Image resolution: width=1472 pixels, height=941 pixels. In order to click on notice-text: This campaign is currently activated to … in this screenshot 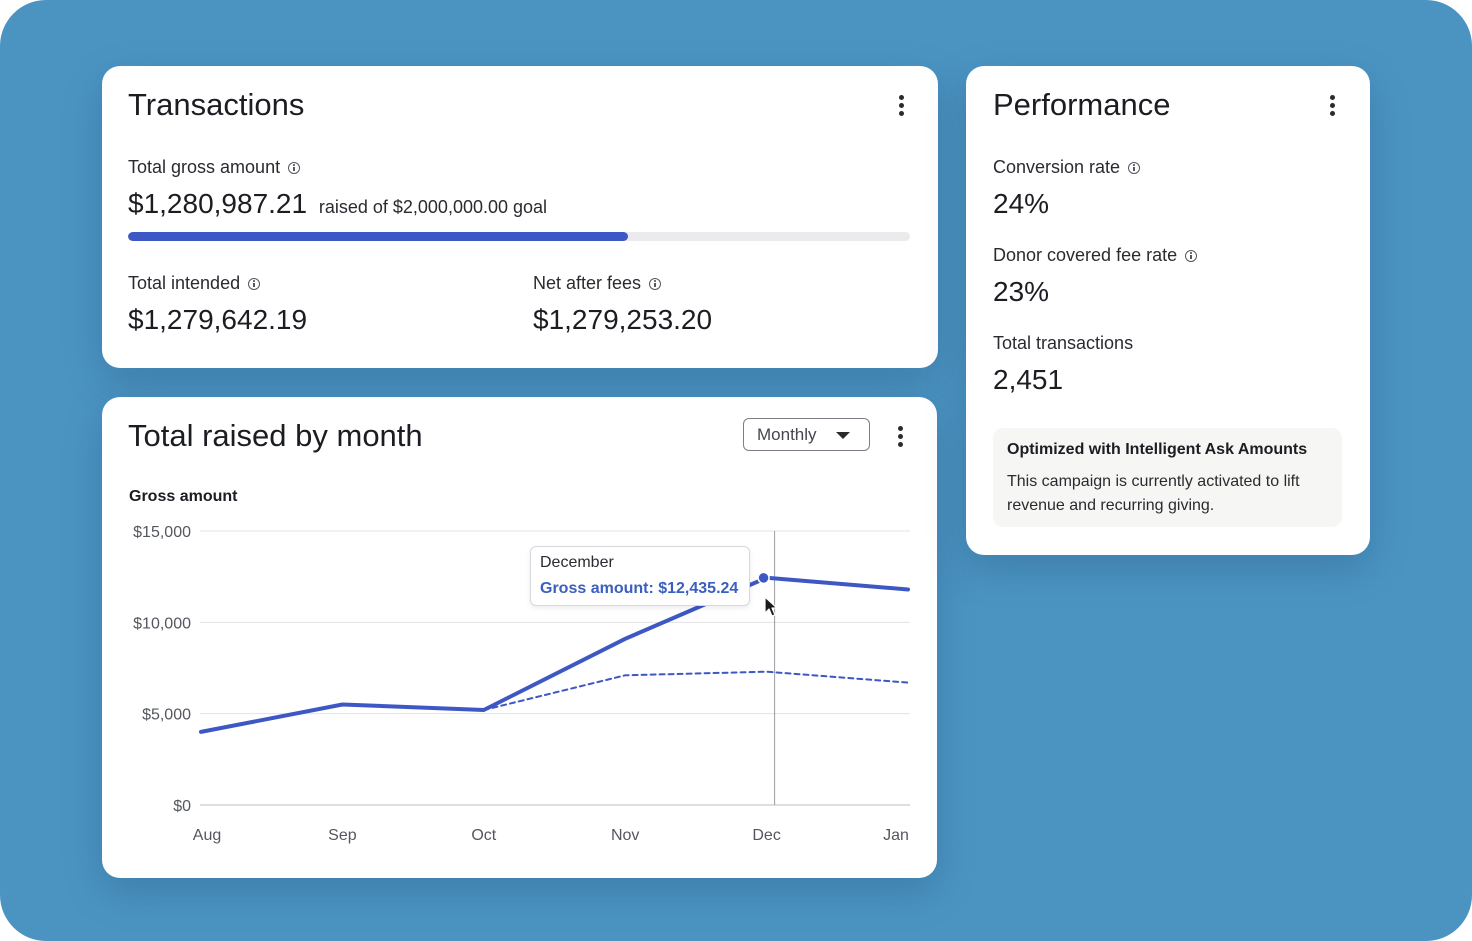, I will do `click(1153, 493)`.